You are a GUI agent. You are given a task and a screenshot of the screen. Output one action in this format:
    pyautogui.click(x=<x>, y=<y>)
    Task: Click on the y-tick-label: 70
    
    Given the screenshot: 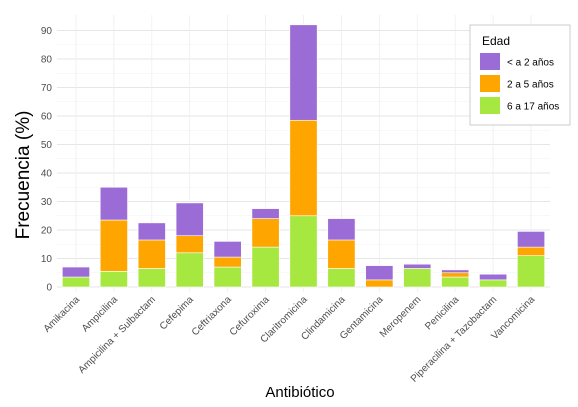 What is the action you would take?
    pyautogui.click(x=47, y=88)
    